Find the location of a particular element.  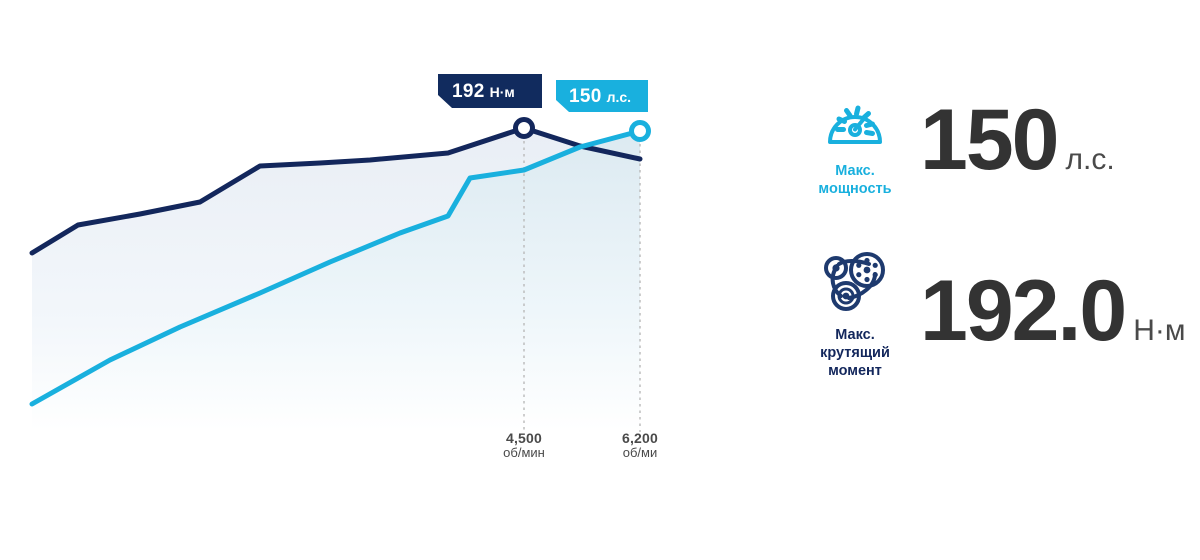

power-badge-unit: л.с. is located at coordinates (619, 97).